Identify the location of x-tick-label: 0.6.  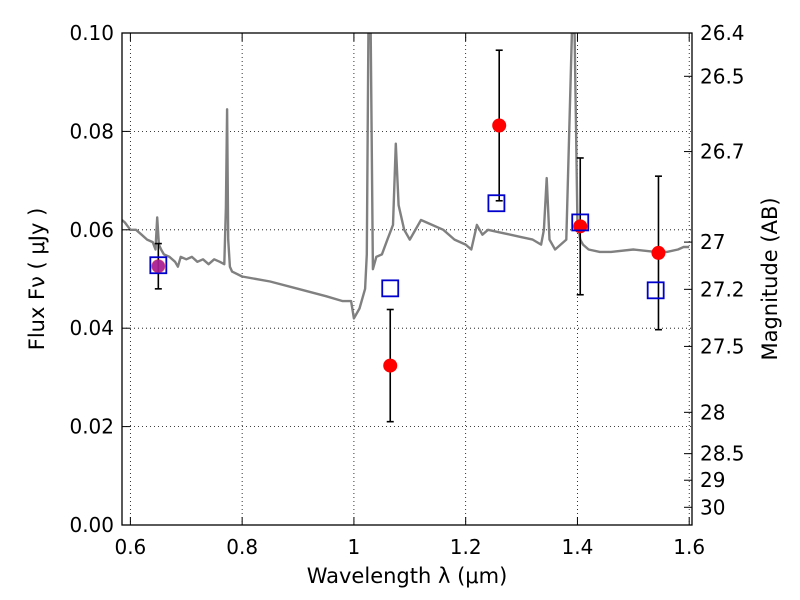
(130, 547).